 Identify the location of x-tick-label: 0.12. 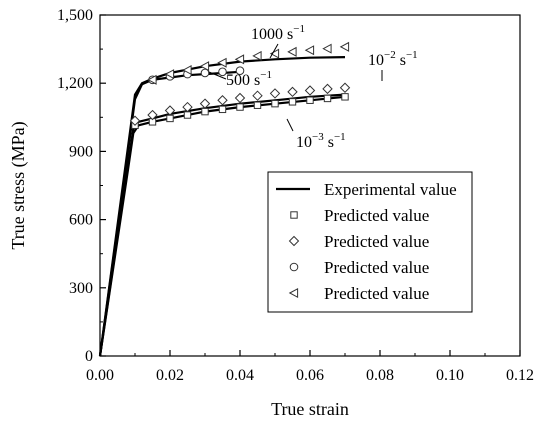
(520, 375).